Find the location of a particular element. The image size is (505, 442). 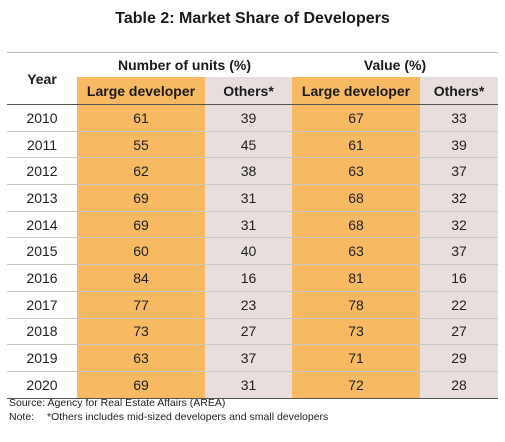

table-row: 2020 69 31 72 28 is located at coordinates (252, 385).